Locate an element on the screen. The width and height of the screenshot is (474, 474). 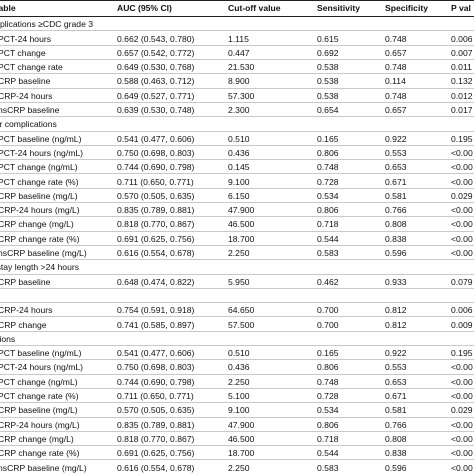
cell-p-value: 0.017 is located at coordinates (462, 110).